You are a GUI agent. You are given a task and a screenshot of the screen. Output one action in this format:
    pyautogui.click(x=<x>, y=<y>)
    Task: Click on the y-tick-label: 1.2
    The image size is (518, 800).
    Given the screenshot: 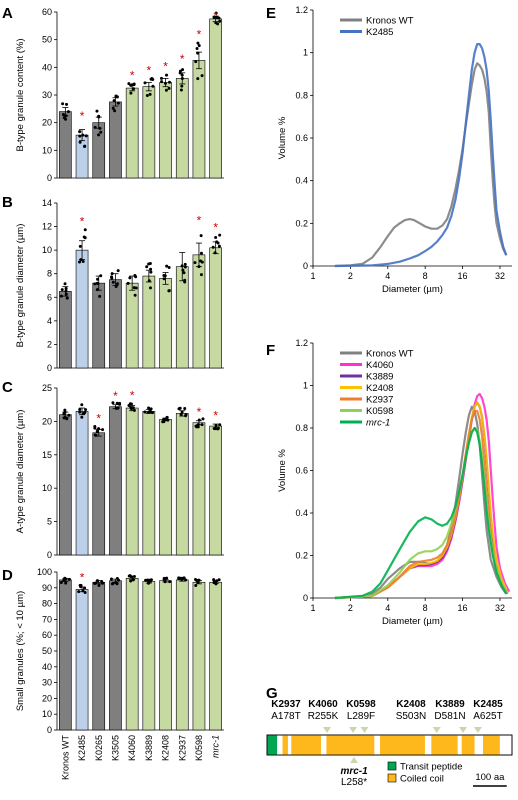 What is the action you would take?
    pyautogui.click(x=301, y=10)
    